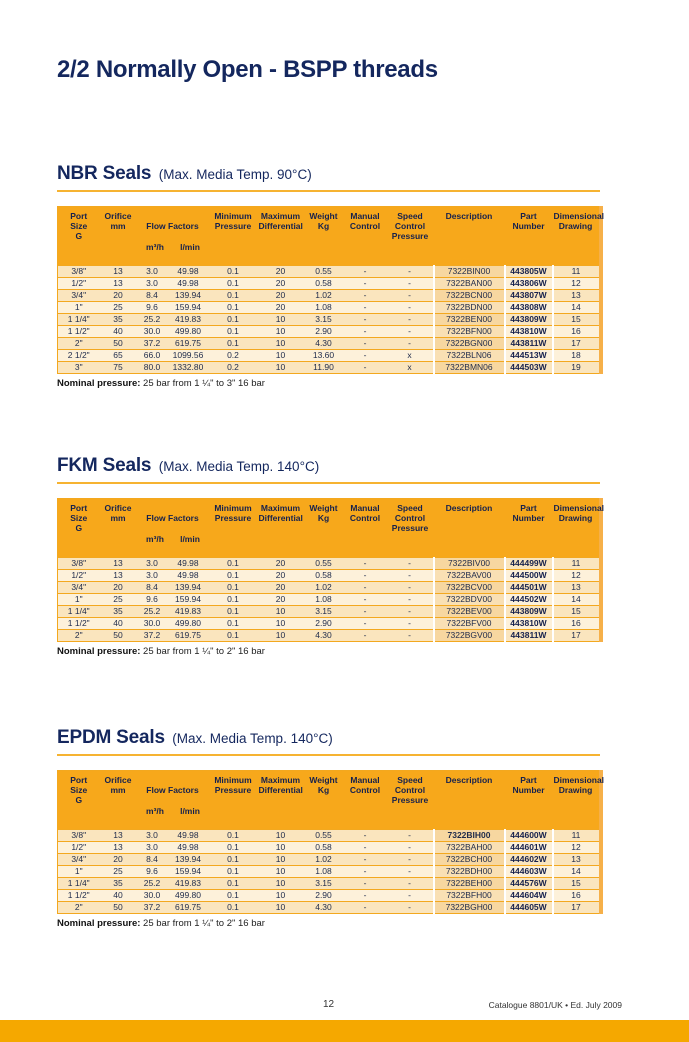  I want to click on col-manual-control: Manual Control, so click(365, 236).